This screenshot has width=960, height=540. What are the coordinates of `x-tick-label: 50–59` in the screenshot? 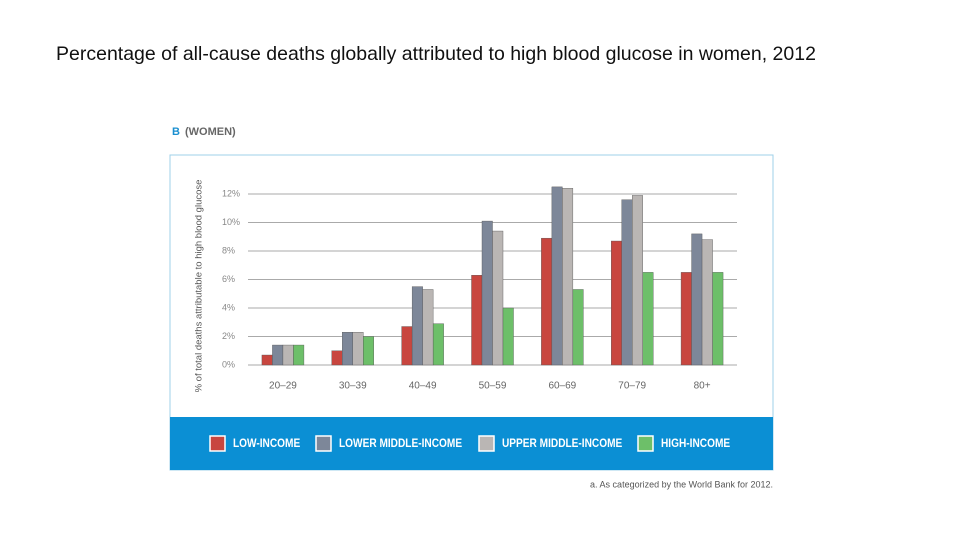 It's located at (493, 386).